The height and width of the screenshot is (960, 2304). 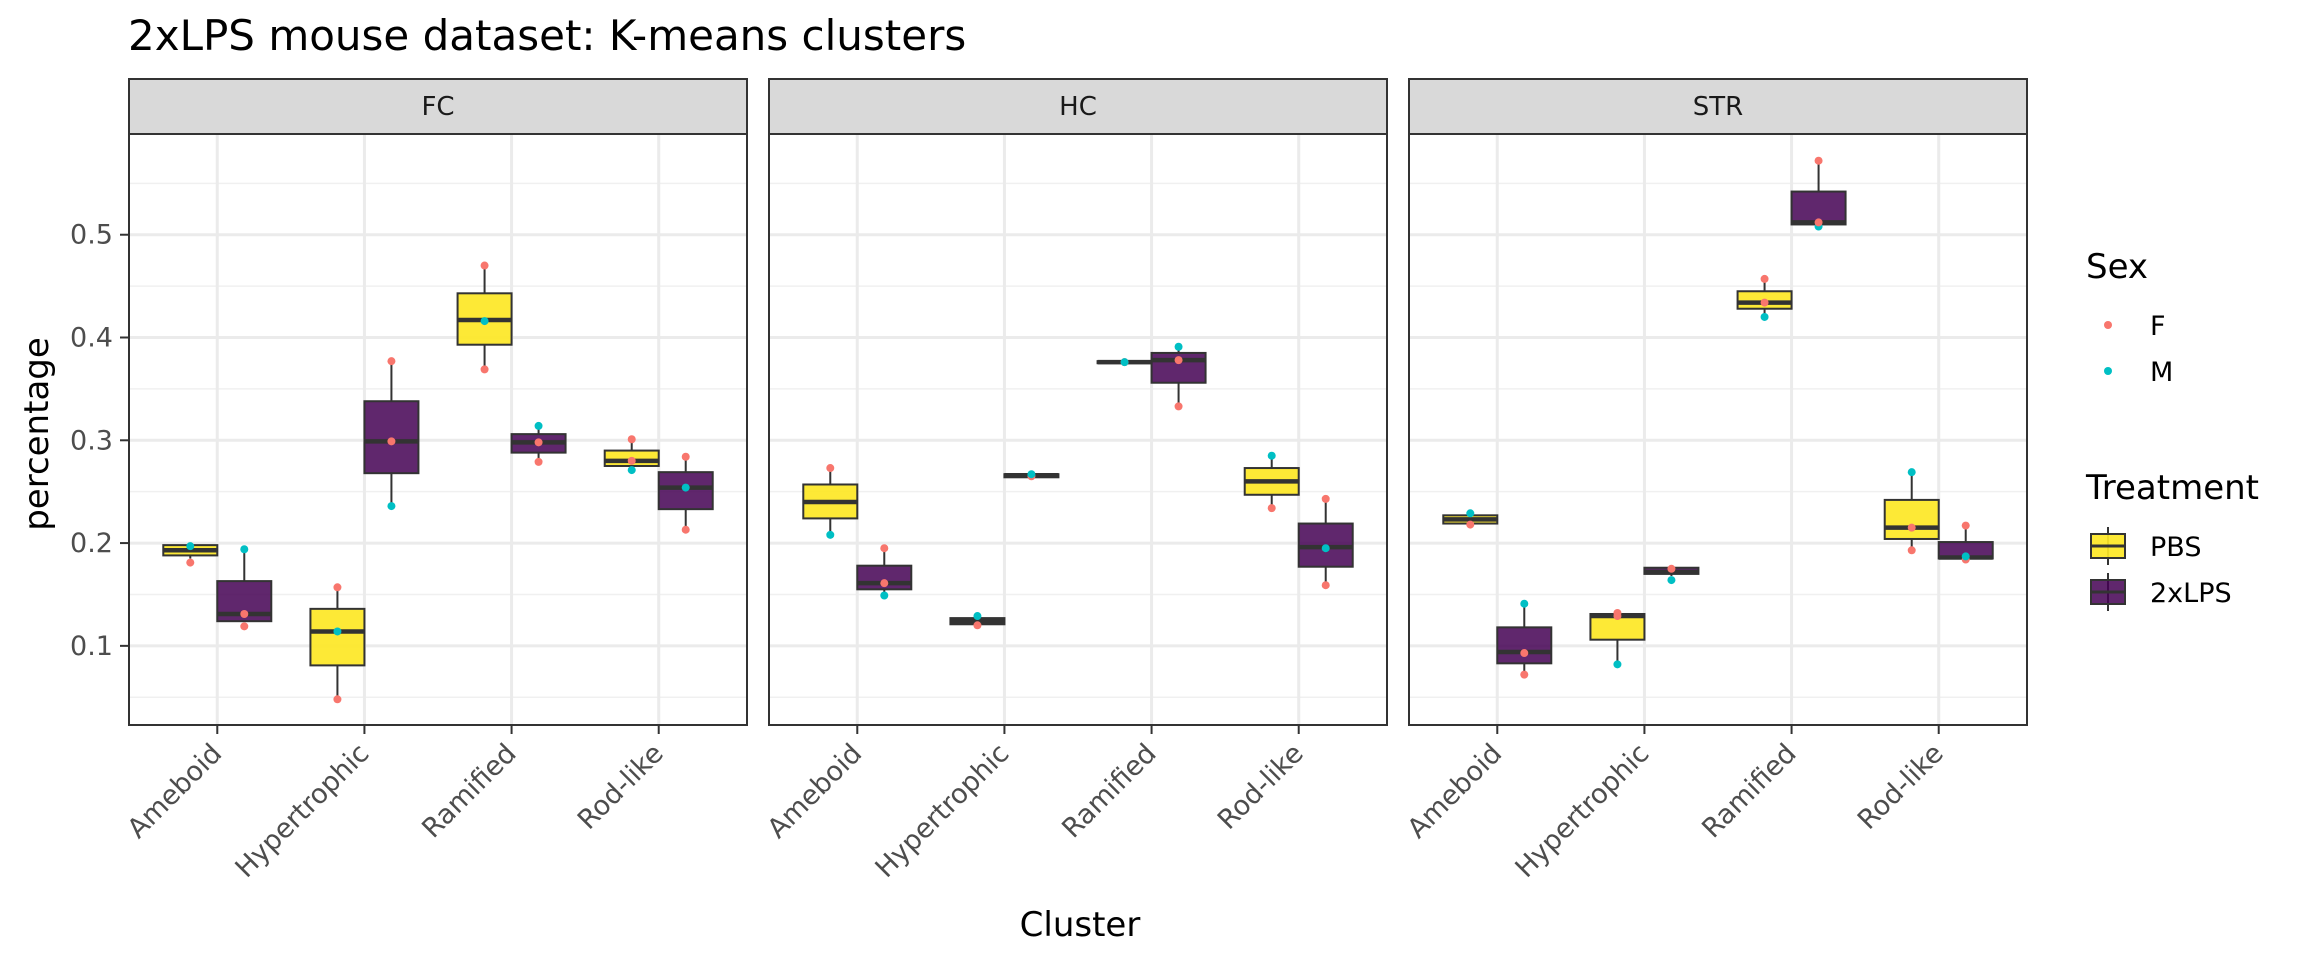 I want to click on box-hc-hypertrophic-2xlps, so click(x=1031, y=475).